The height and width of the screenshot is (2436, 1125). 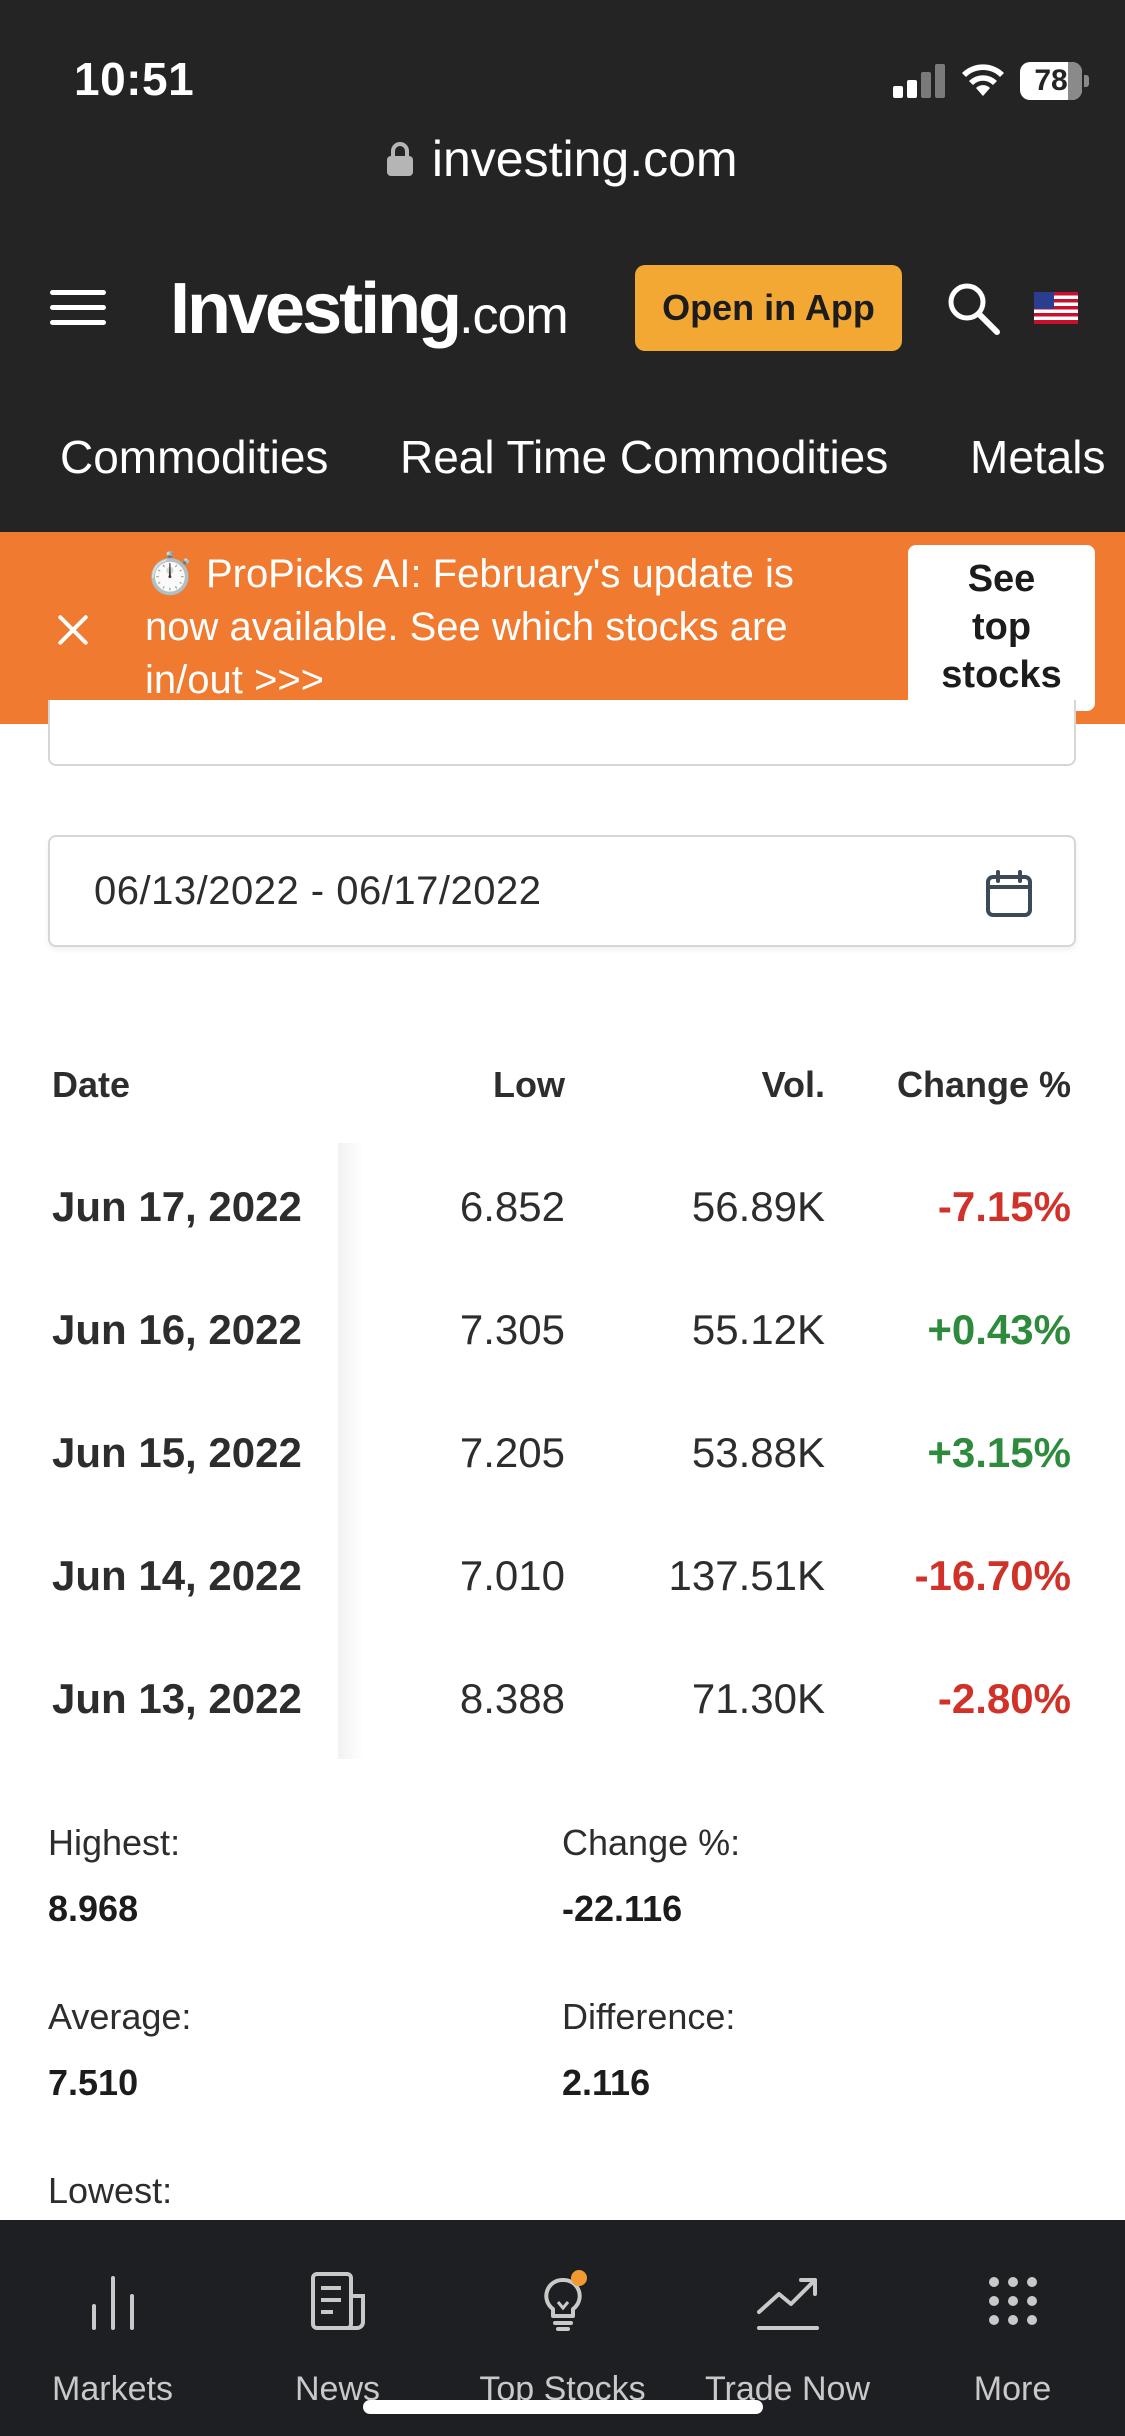 I want to click on cell-volume: 56.89K, so click(x=758, y=1206).